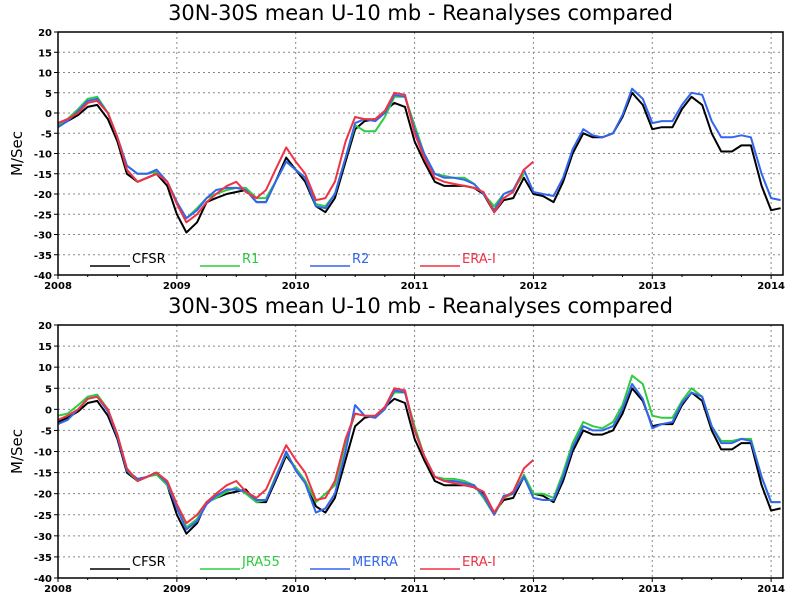 The image size is (800, 600). I want to click on series-line-r1, so click(291, 157).